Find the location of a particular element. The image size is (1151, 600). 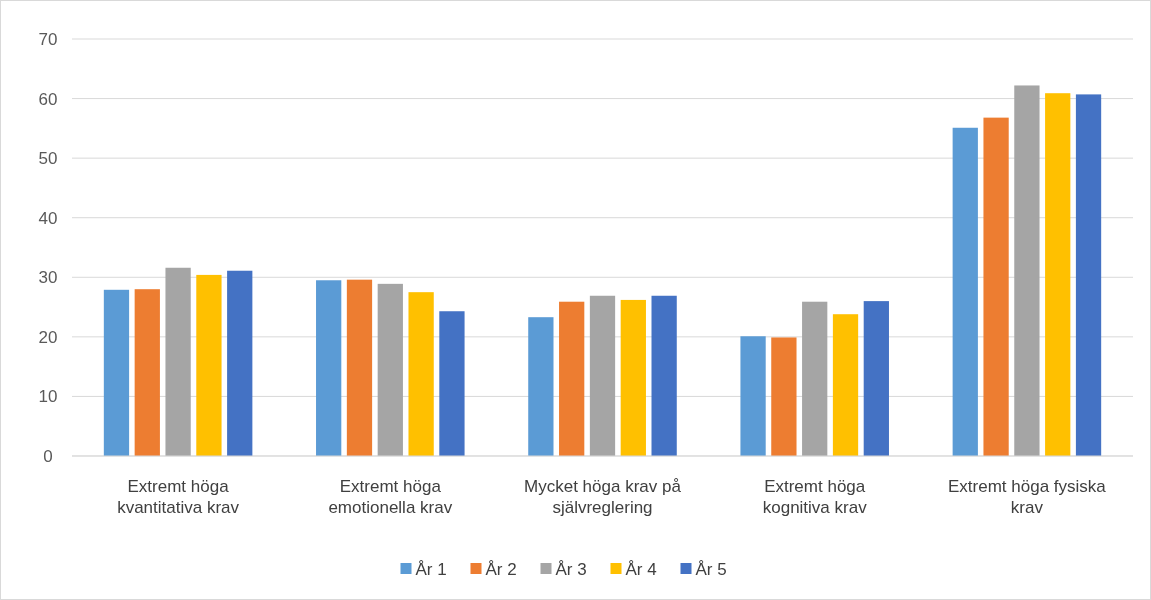

y-tick-label: 60 is located at coordinates (48, 99).